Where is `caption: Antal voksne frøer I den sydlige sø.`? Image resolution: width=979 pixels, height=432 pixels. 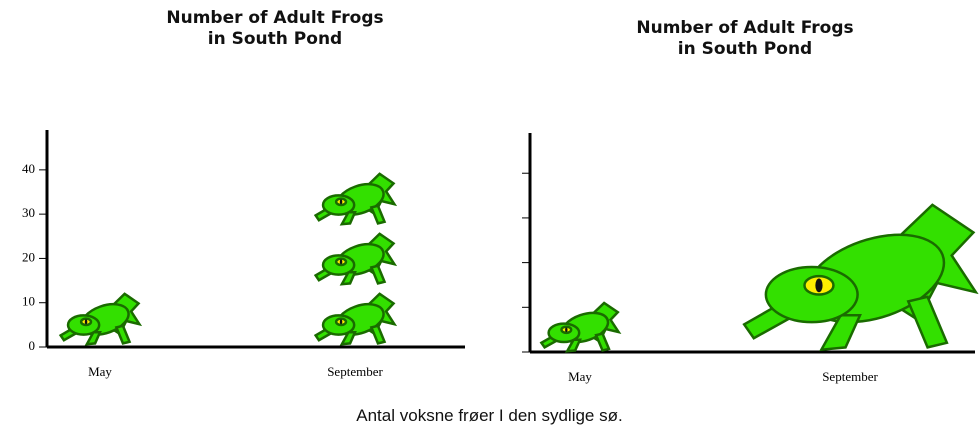 caption: Antal voksne frøer I den sydlige sø. is located at coordinates (489, 415).